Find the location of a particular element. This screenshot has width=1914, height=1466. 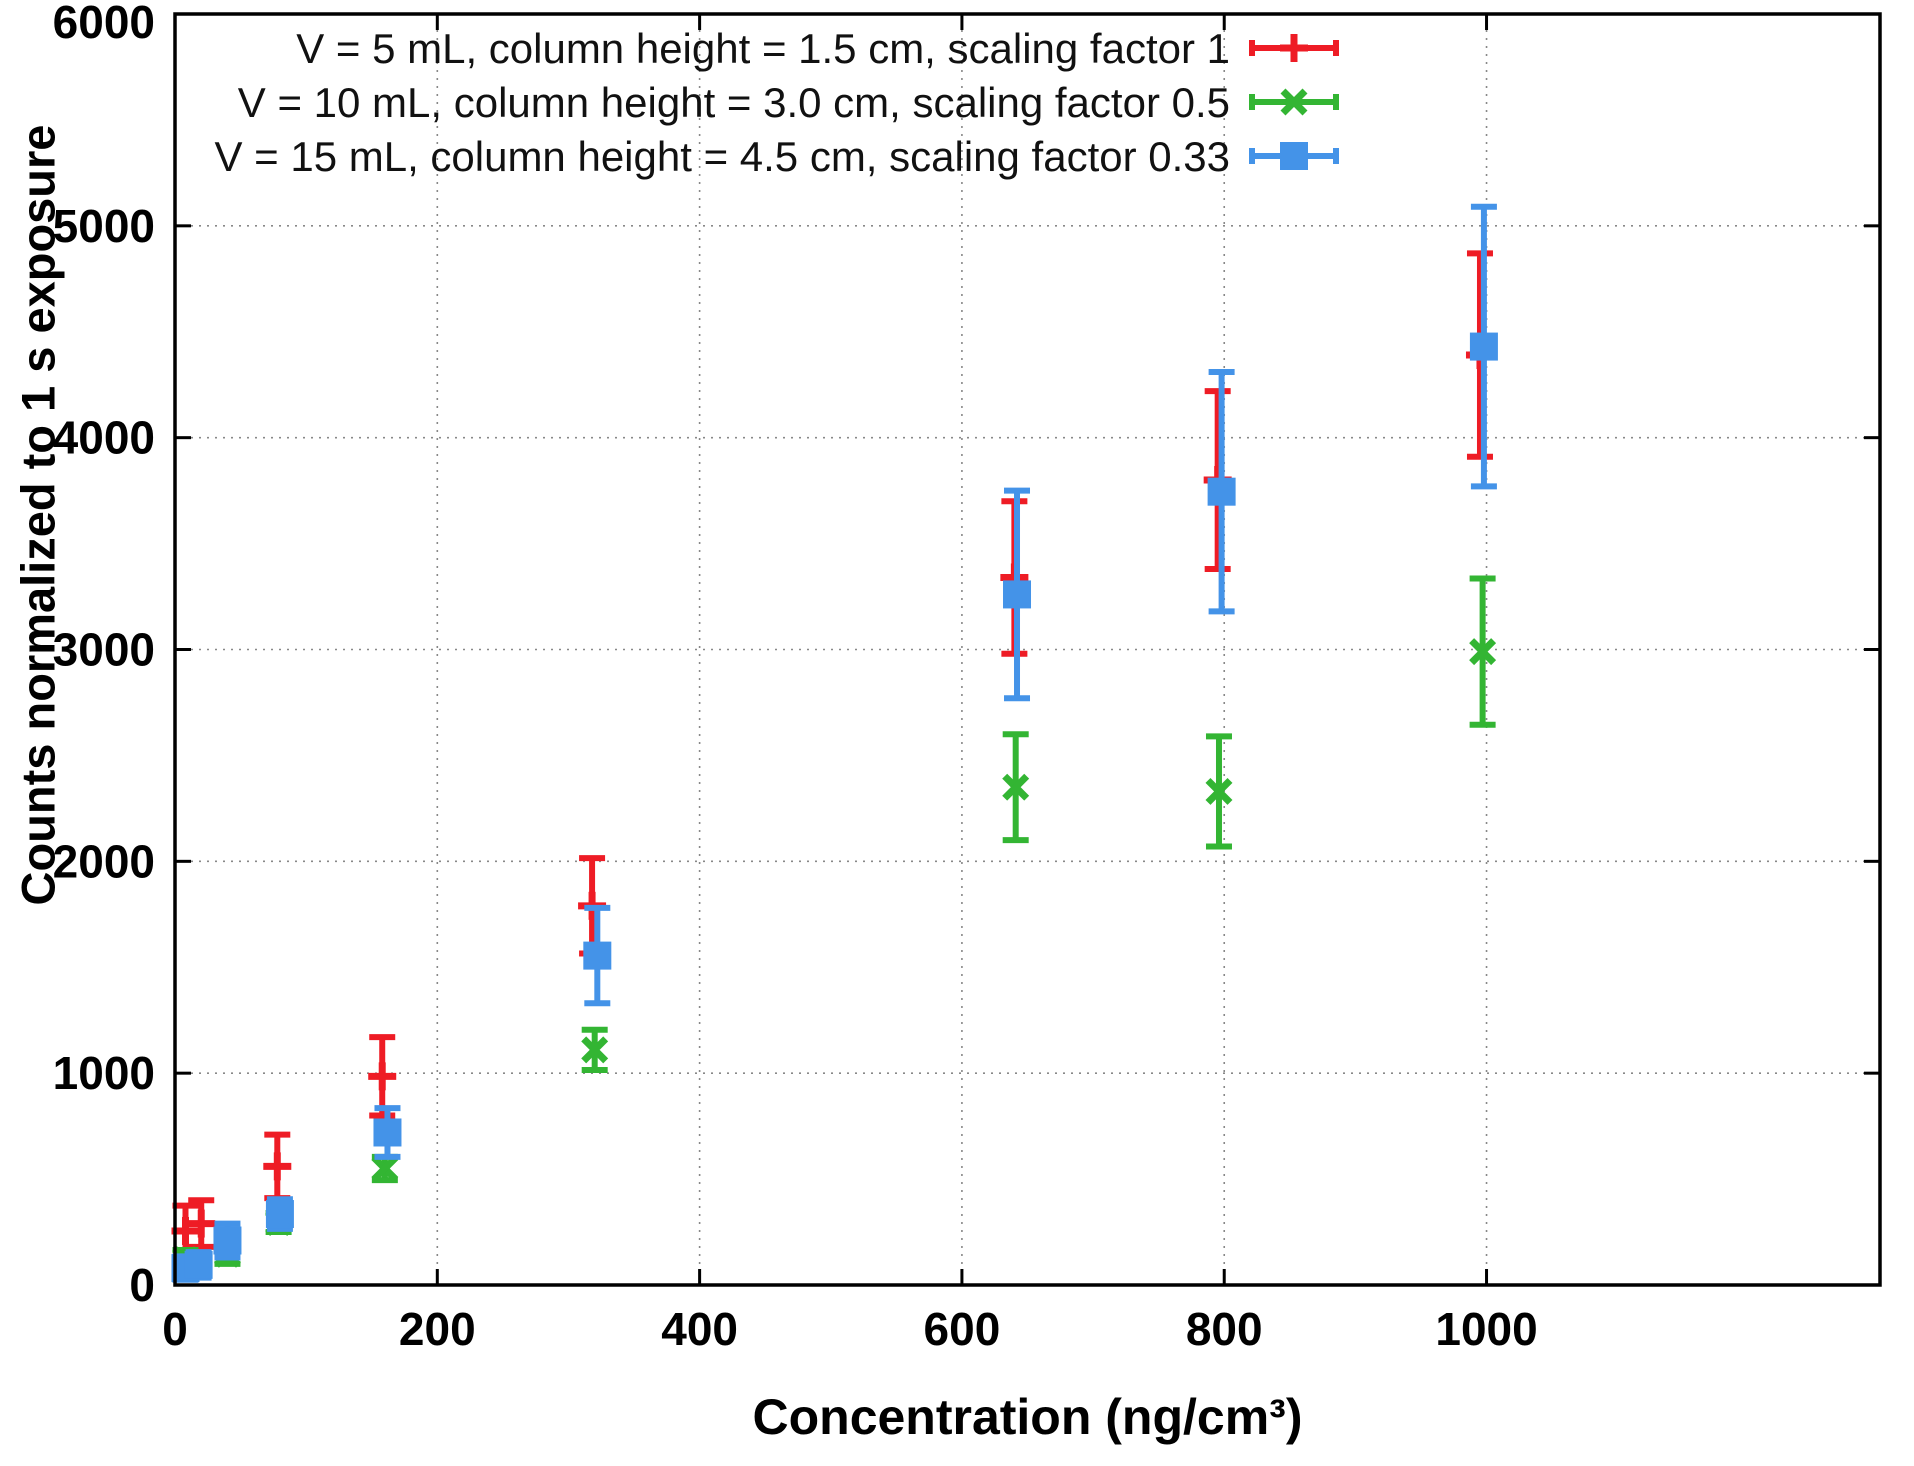

x-tick-label: 0 is located at coordinates (175, 1329).